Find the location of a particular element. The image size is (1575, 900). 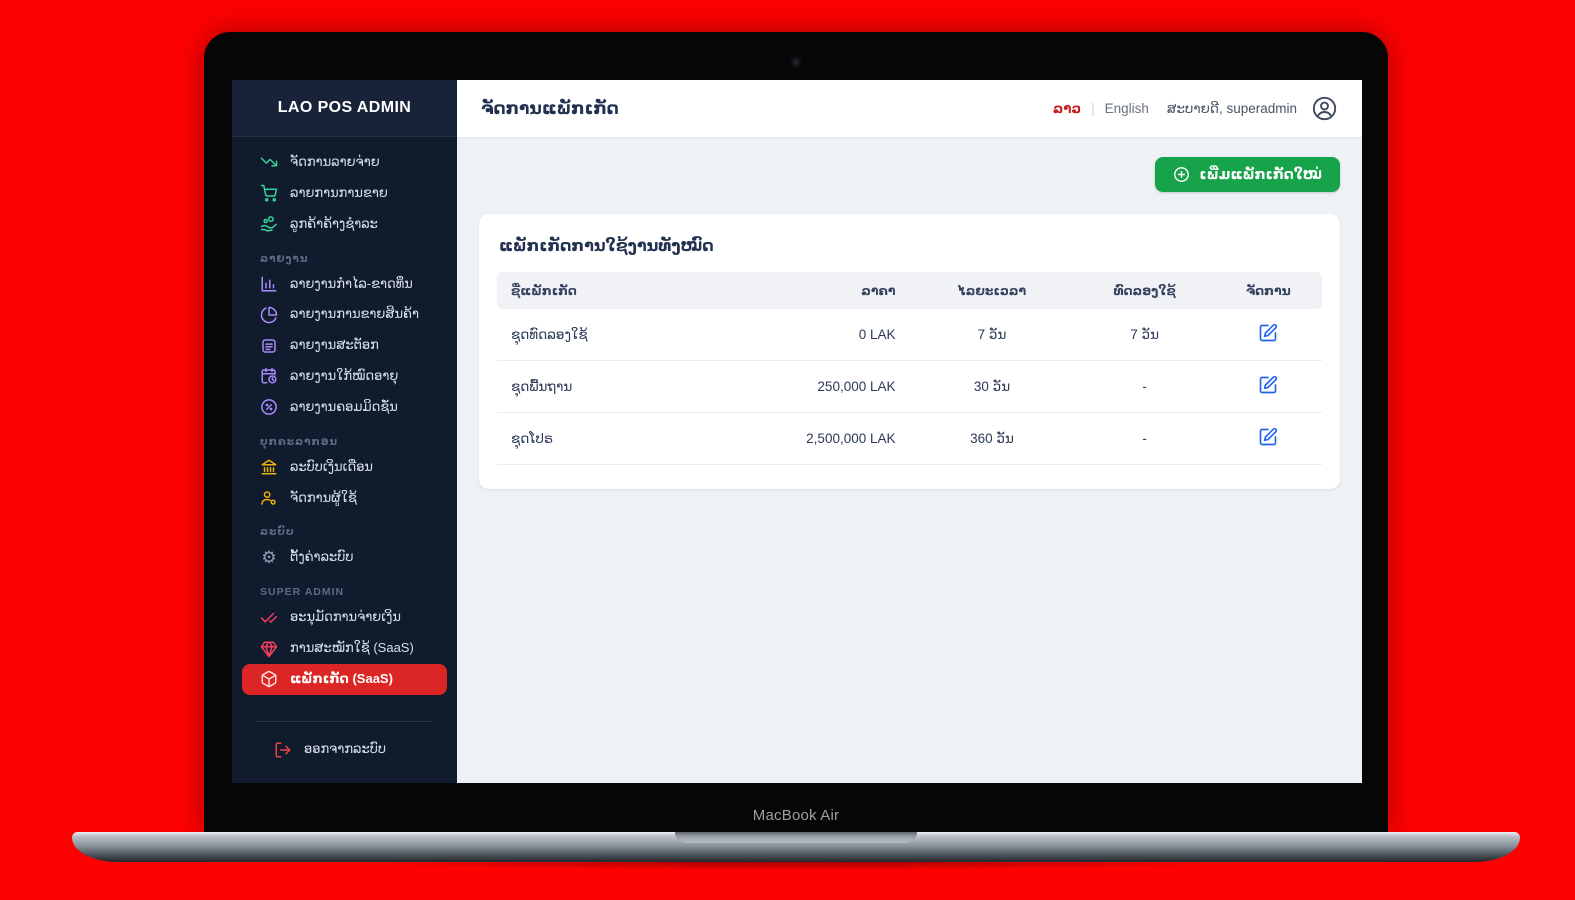

sidebar: LAO POS ADMIN ຈັດການລາຍຈ່າຍ ລາຍການການຂາຍ is located at coordinates (344, 431).